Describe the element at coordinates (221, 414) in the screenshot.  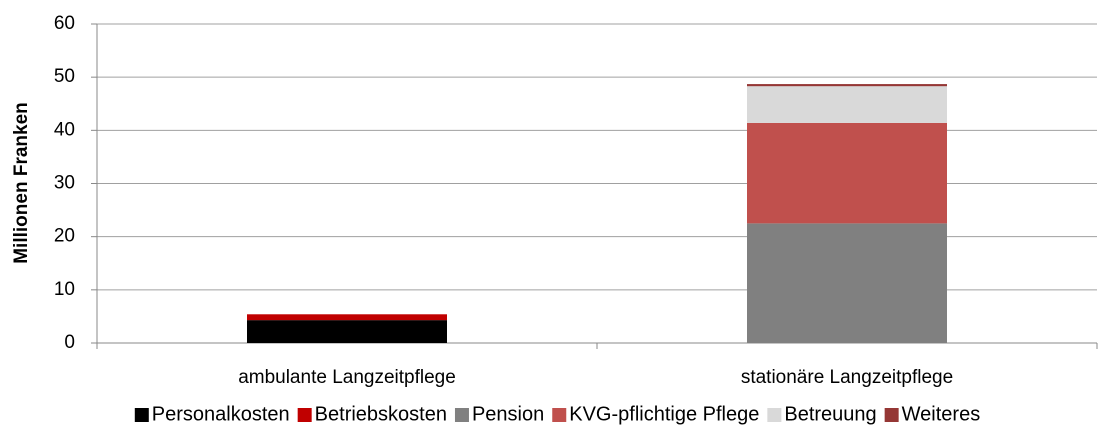
I see `legend-label: Personalkosten` at that location.